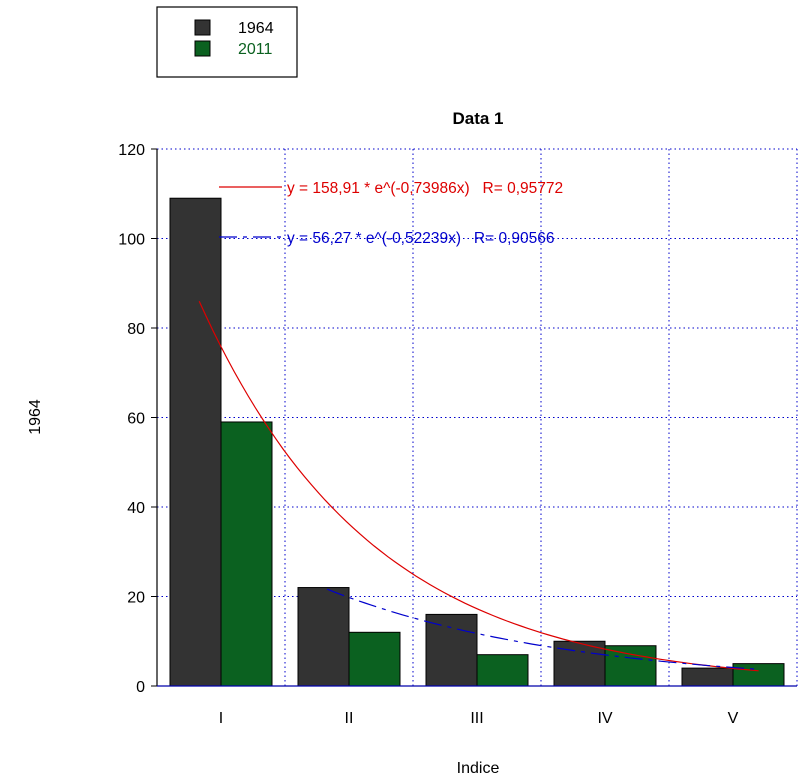 This screenshot has height=778, width=798. Describe the element at coordinates (476, 718) in the screenshot. I see `x-tick-label: III` at that location.